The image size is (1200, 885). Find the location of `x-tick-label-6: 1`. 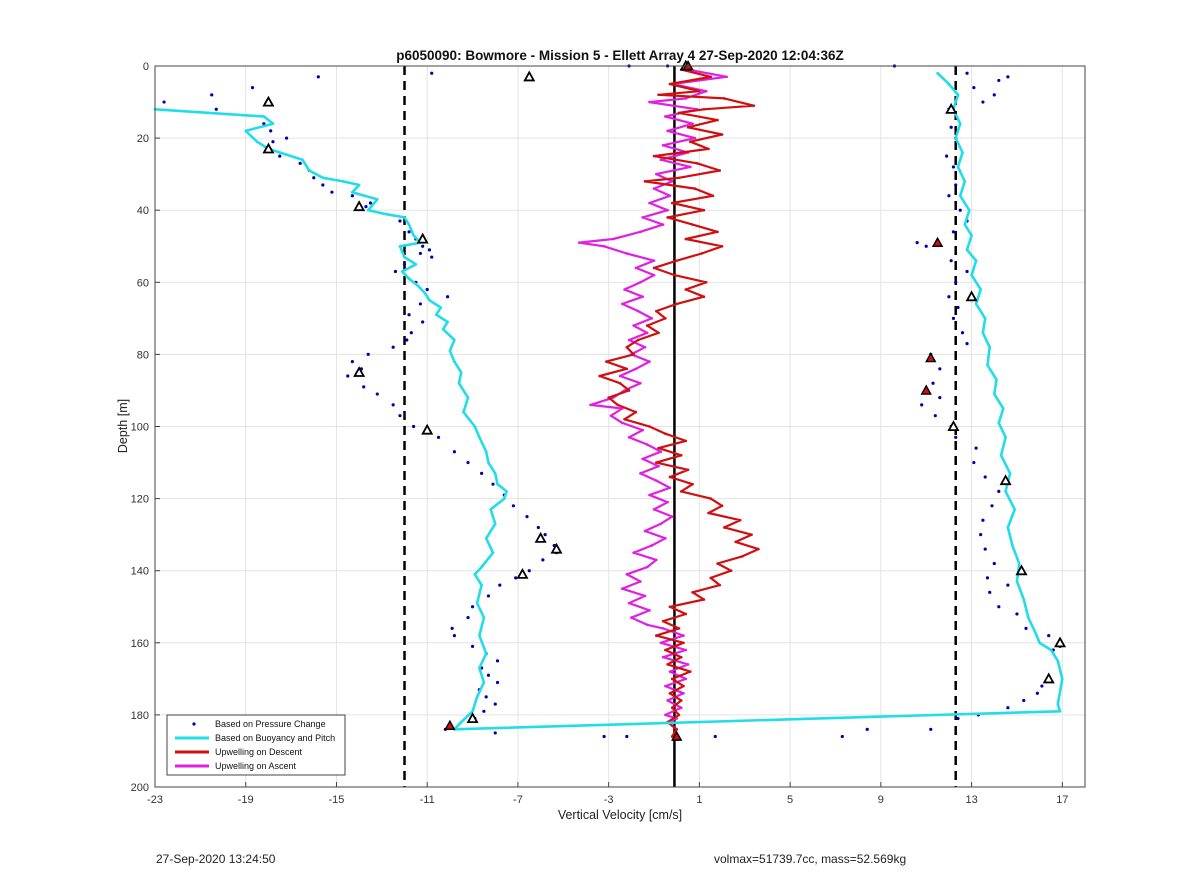

x-tick-label-6: 1 is located at coordinates (699, 800).